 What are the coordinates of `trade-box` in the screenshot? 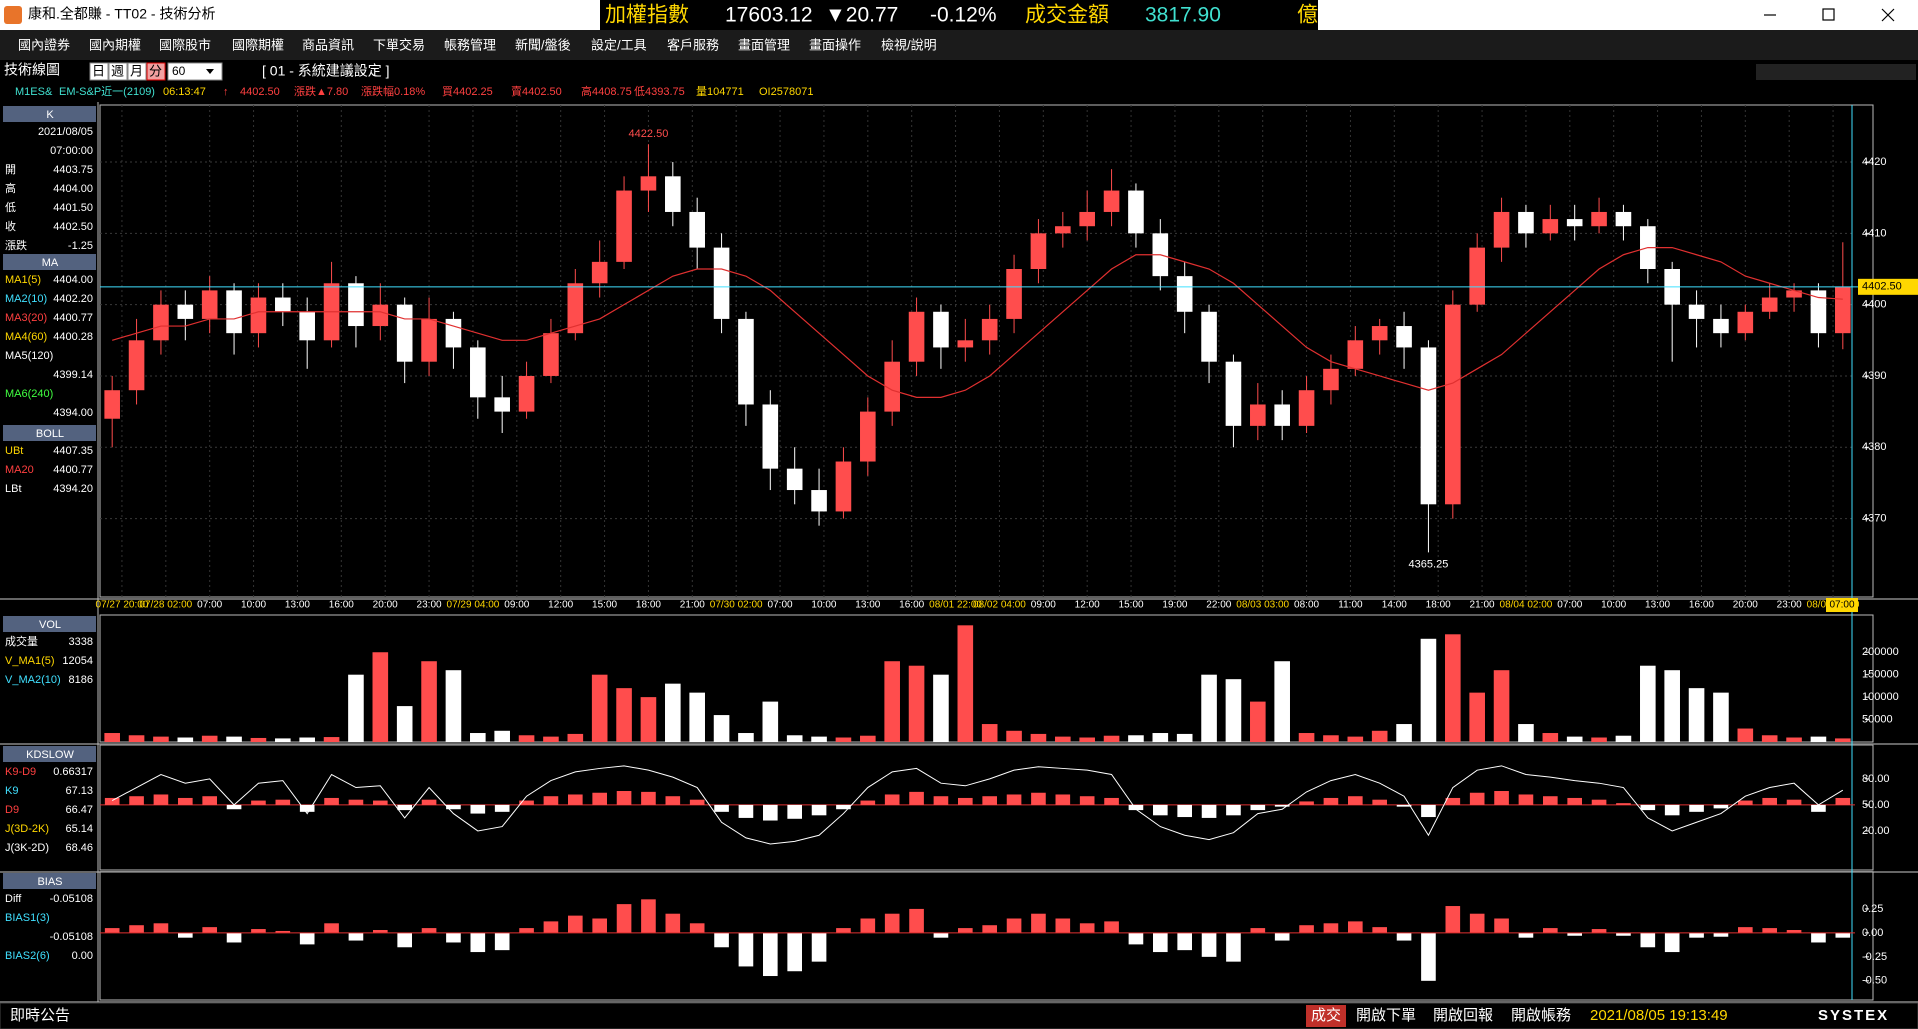 It's located at (1326, 1016).